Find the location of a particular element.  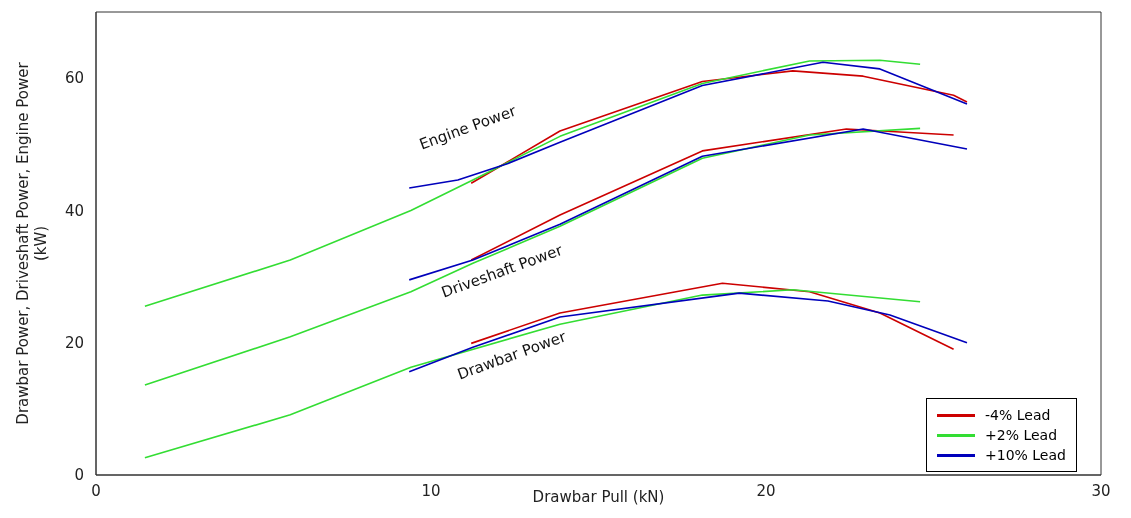

legend-label: +10% Lead is located at coordinates (1025, 455).